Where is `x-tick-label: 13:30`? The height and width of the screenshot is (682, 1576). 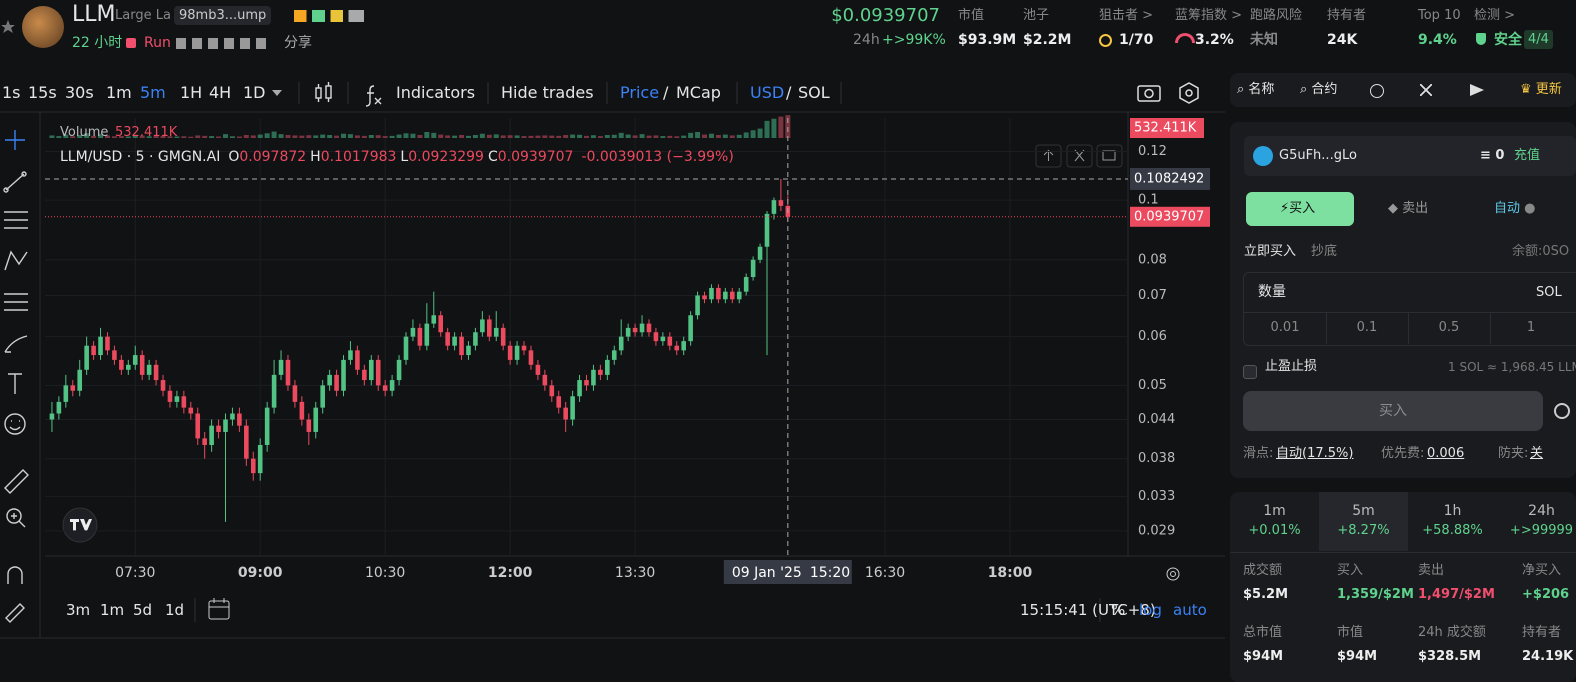
x-tick-label: 13:30 is located at coordinates (635, 573).